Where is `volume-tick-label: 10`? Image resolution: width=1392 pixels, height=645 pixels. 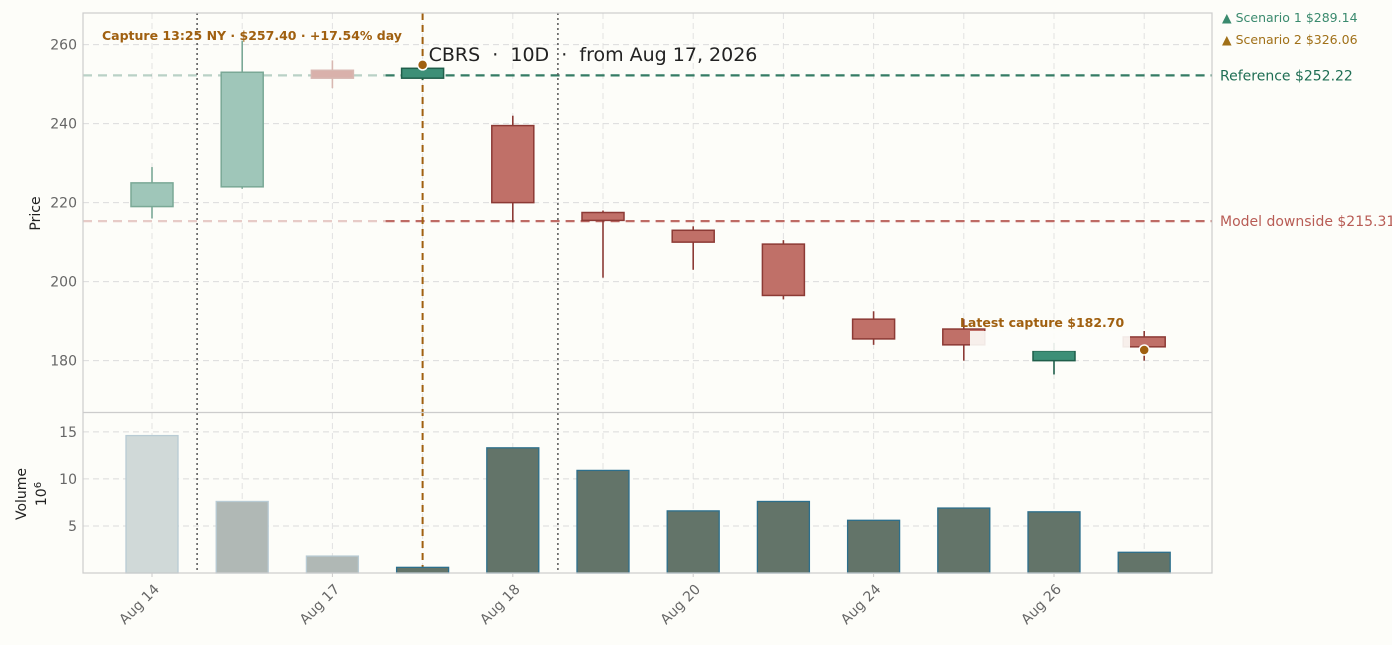 volume-tick-label: 10 is located at coordinates (68, 480).